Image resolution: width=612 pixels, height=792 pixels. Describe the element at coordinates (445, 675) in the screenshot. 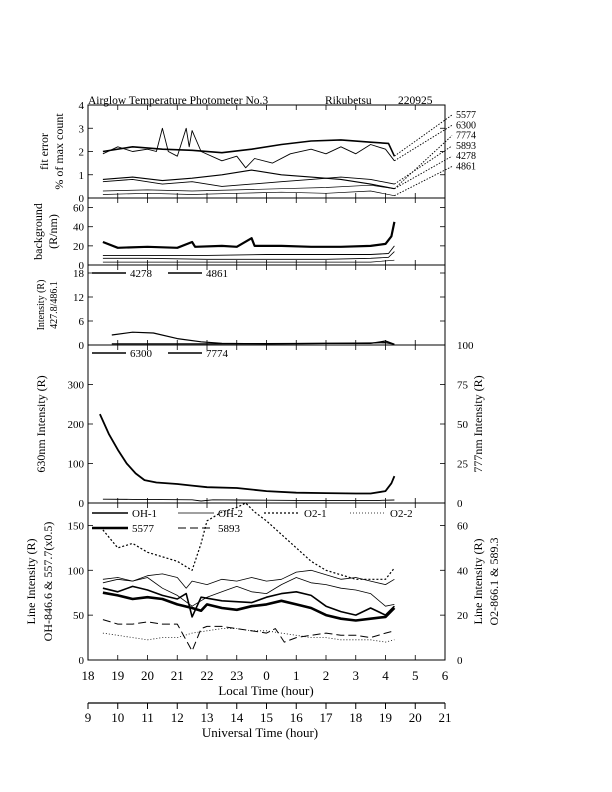

I see `local-time-tick: 6` at that location.